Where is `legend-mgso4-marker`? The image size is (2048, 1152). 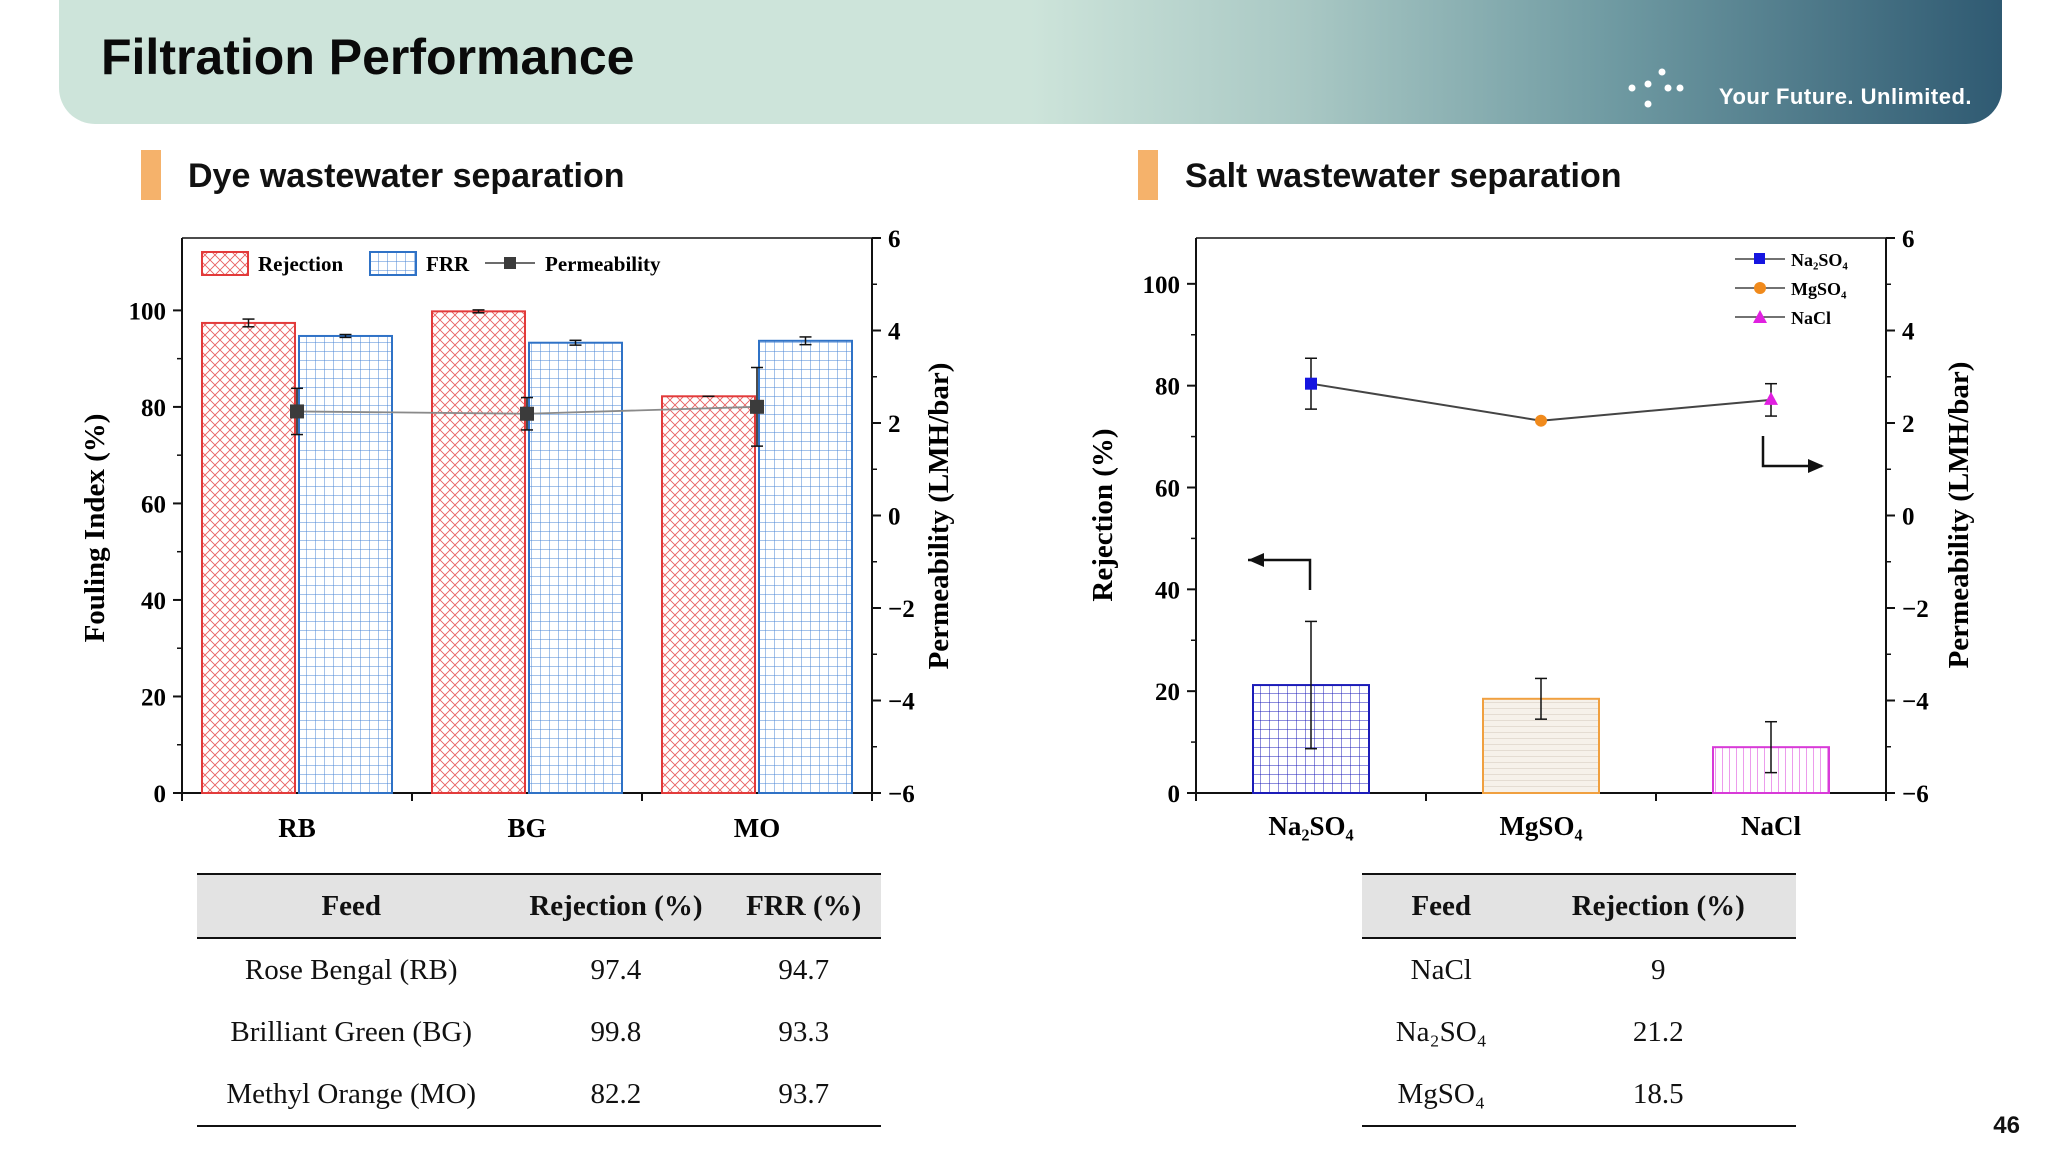
legend-mgso4-marker is located at coordinates (1760, 288).